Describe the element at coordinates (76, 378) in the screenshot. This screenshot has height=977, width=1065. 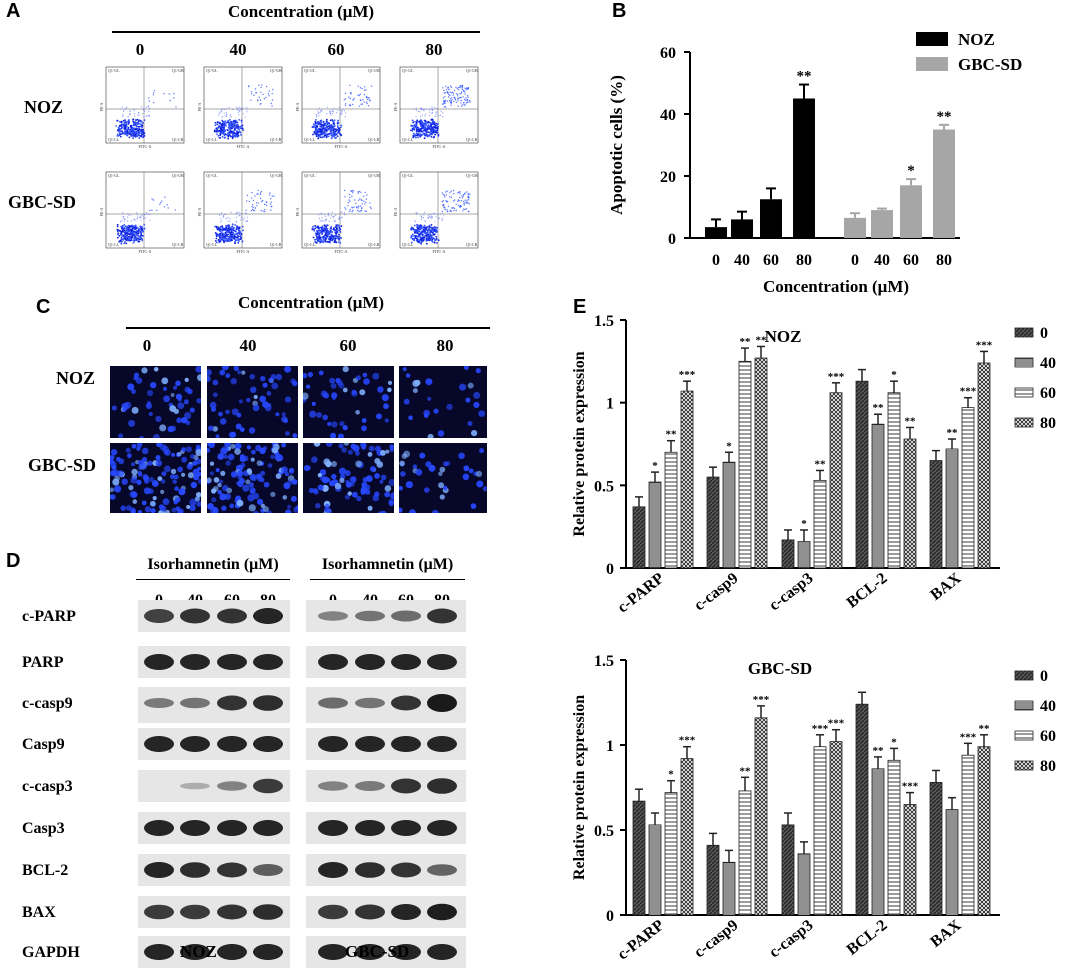
I see `panel-c-row-noz: NOZ` at that location.